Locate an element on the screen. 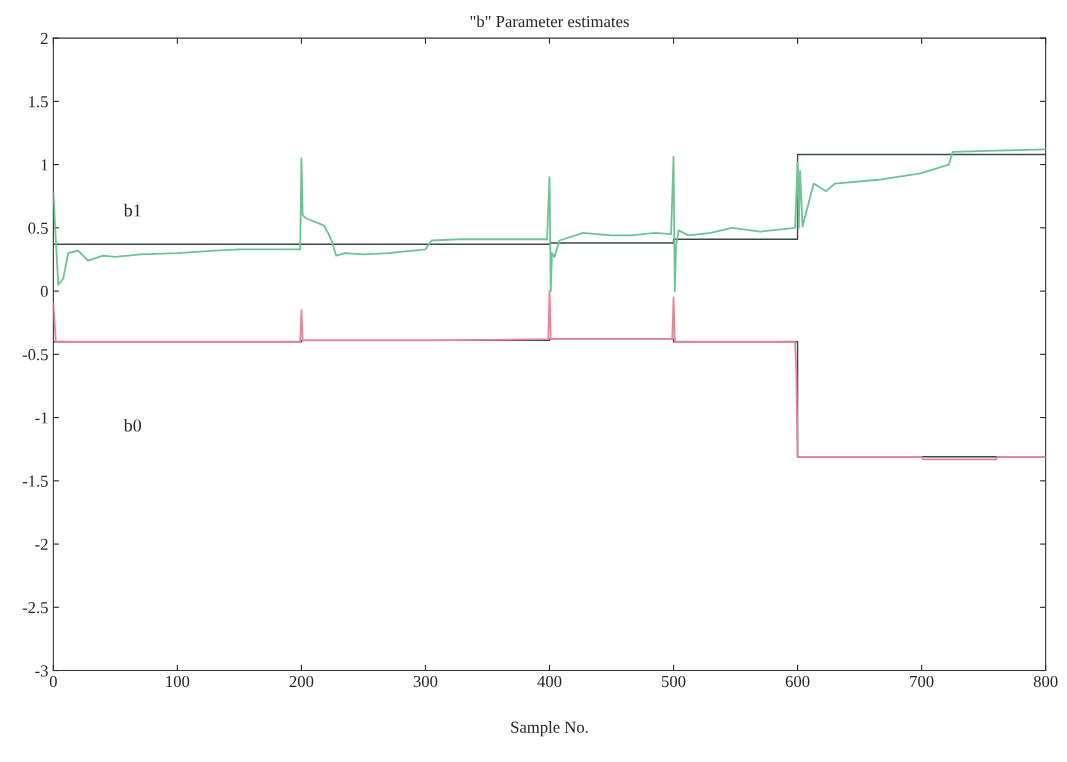 Image resolution: width=1067 pixels, height=762 pixels. x-tick-label: 300 is located at coordinates (425, 681).